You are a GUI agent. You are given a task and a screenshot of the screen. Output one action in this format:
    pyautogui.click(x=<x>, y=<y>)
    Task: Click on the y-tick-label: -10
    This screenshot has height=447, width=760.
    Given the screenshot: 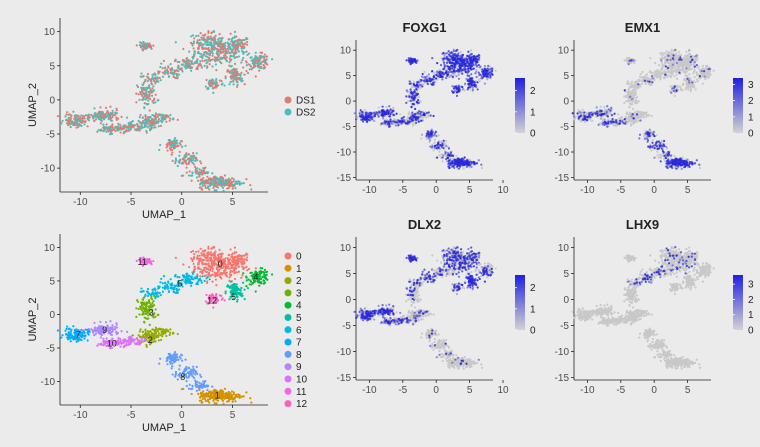 What is the action you would take?
    pyautogui.click(x=48, y=382)
    